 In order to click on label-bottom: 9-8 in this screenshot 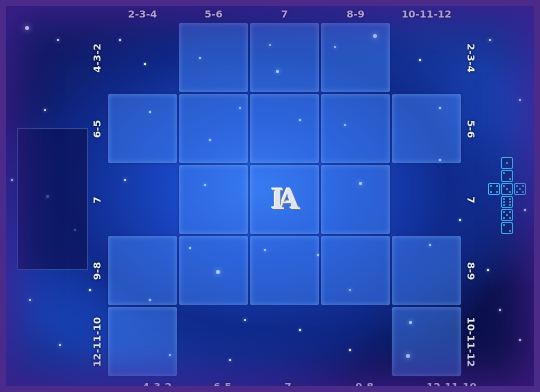, I will do `click(364, 387)`.